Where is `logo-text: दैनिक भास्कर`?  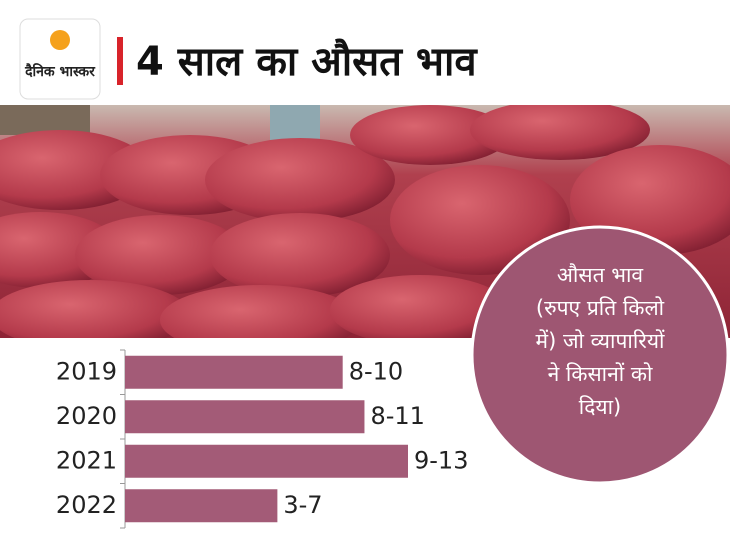
logo-text: दैनिक भास्कर is located at coordinates (60, 71).